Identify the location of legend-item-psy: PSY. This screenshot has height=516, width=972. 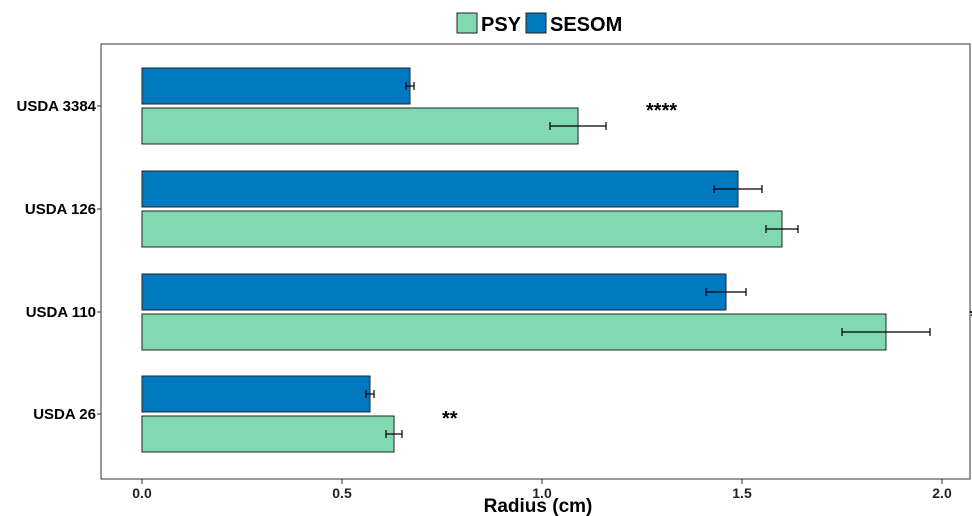
(489, 24).